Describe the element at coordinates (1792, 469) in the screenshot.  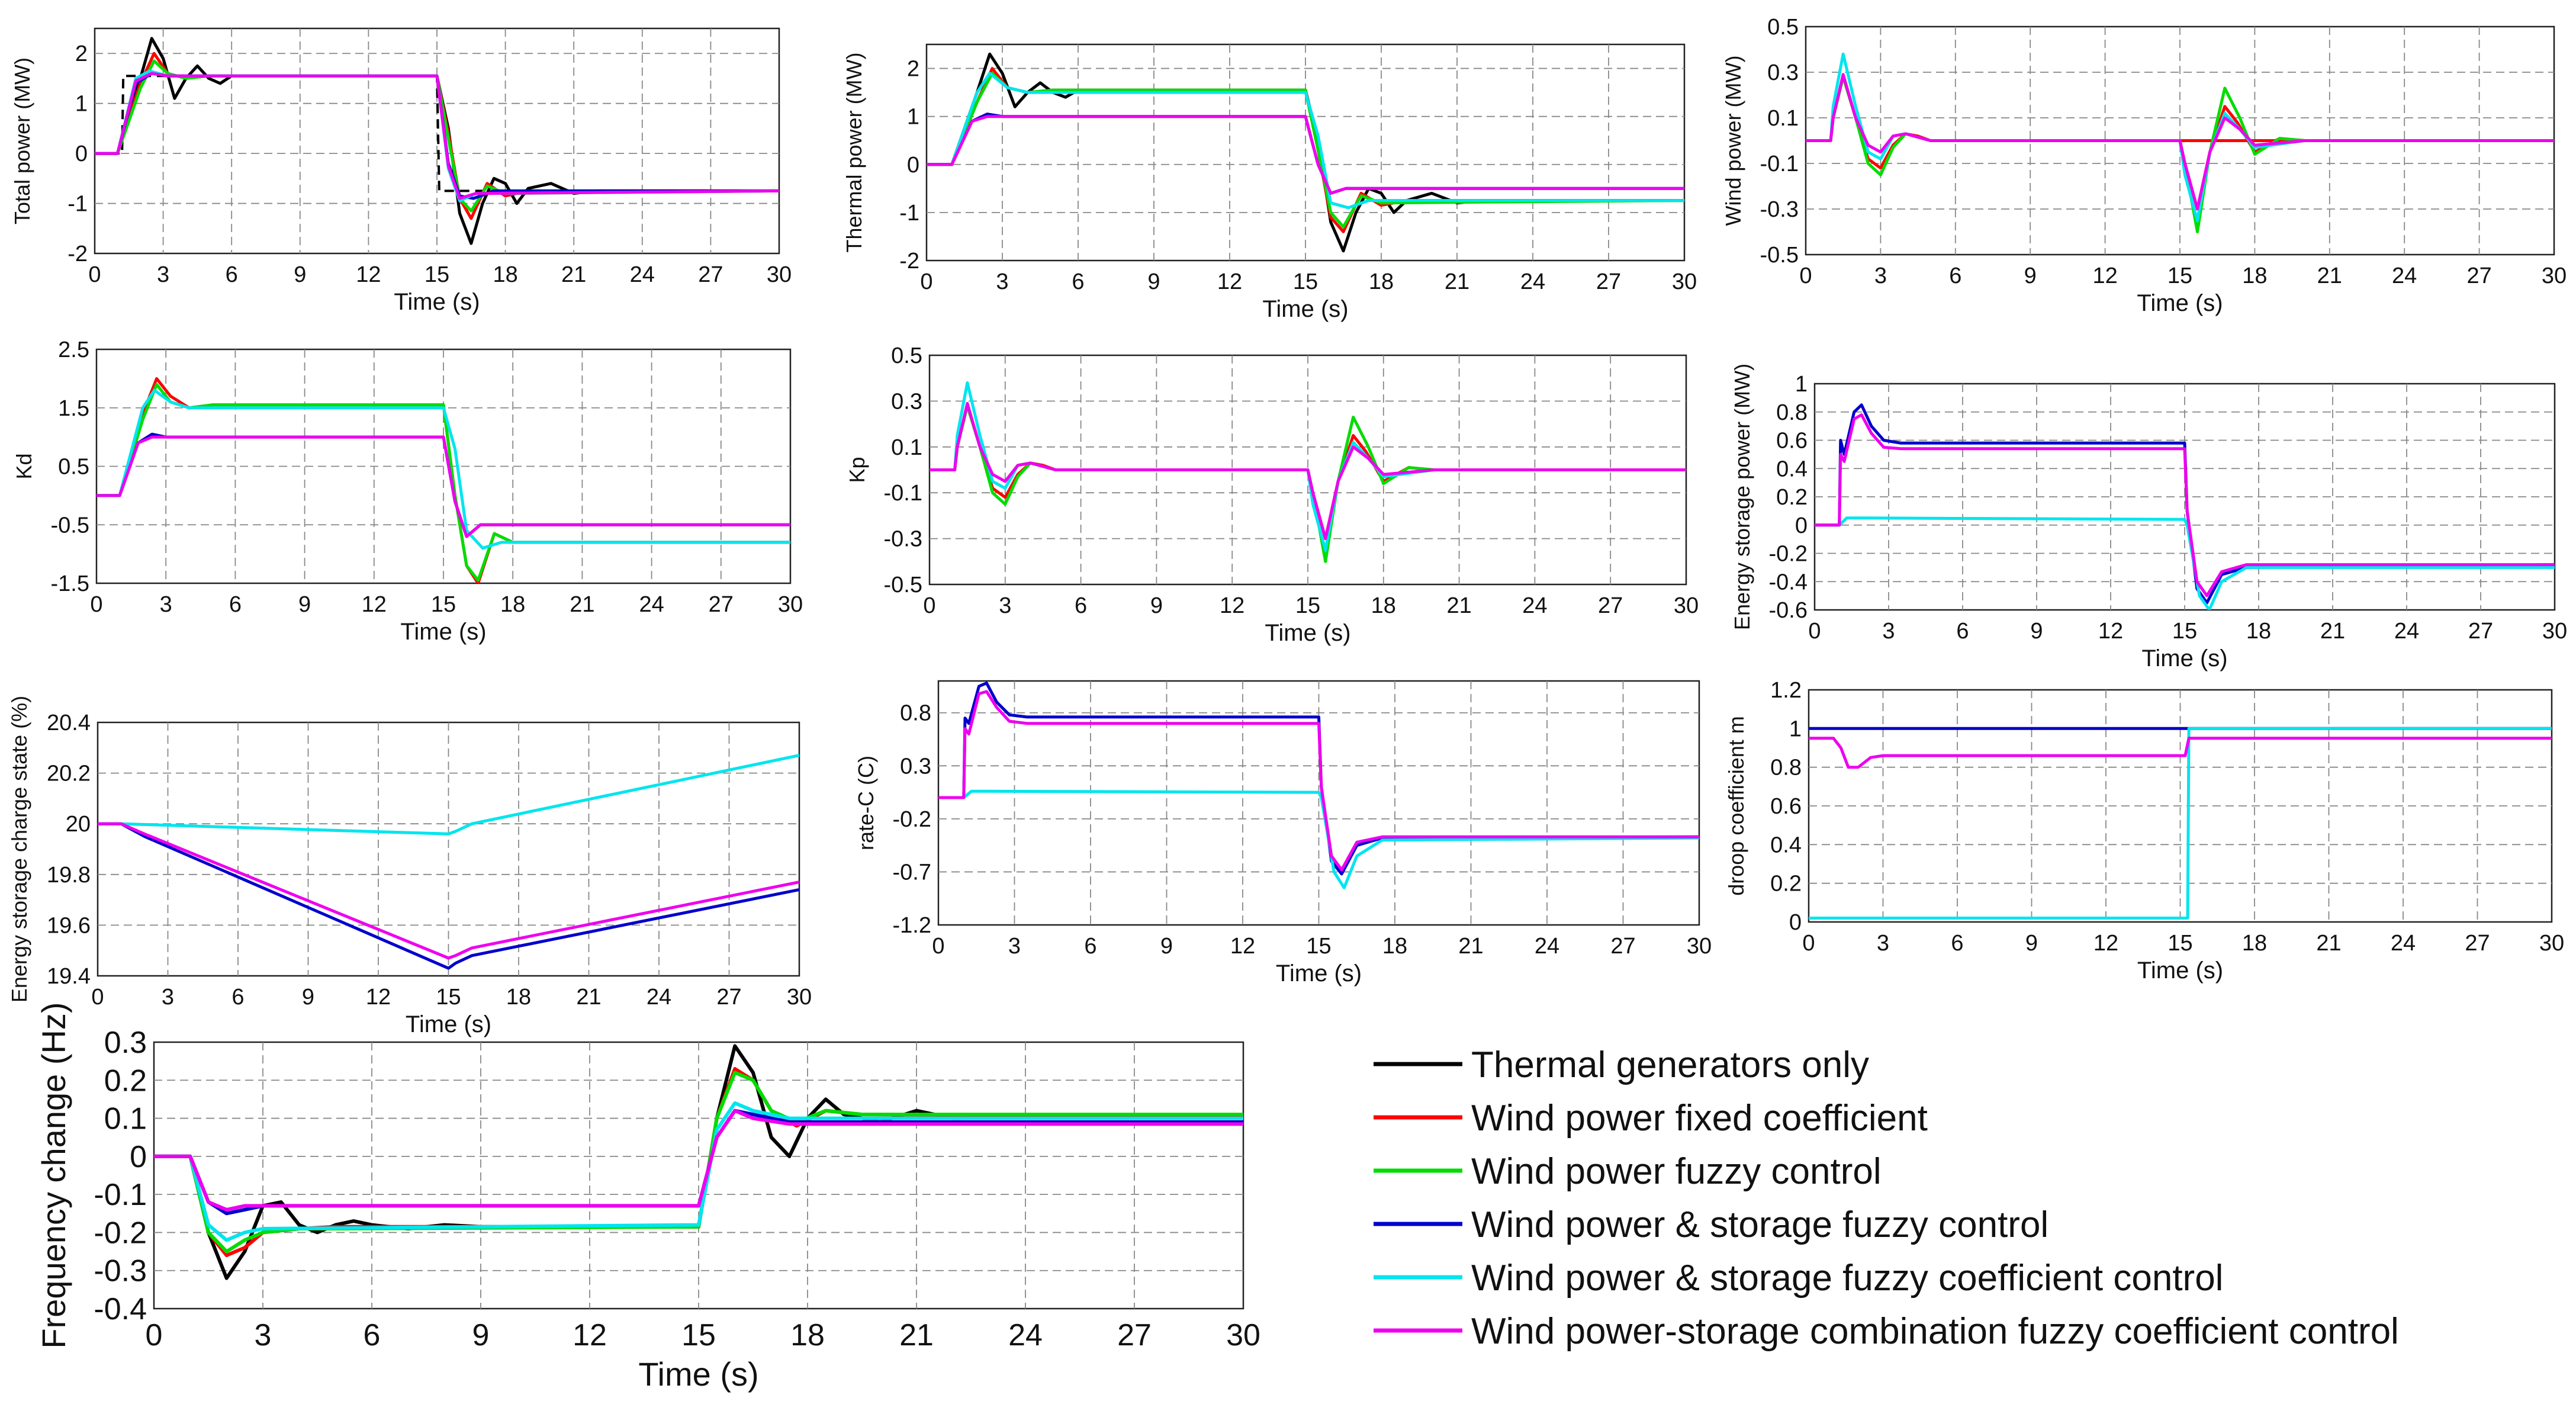
I see `y-tick-label: 0.4` at that location.